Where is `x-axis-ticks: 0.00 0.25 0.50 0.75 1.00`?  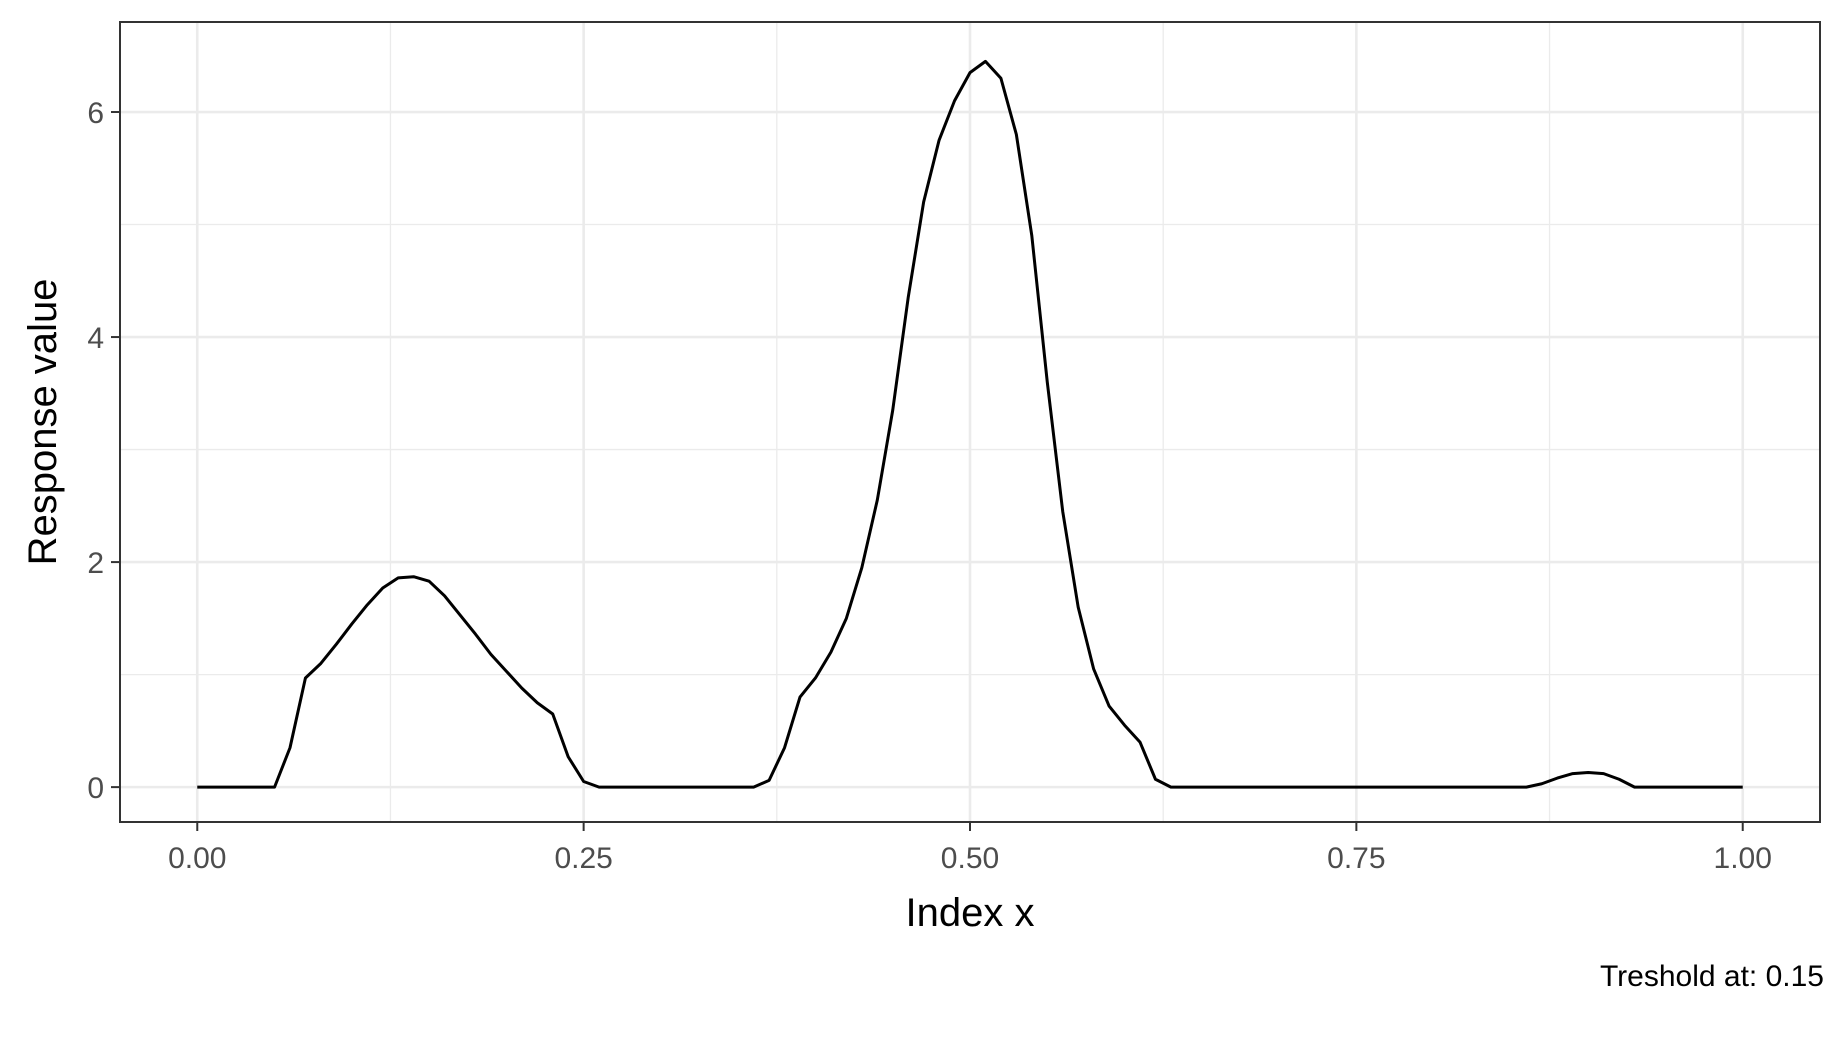
x-axis-ticks: 0.00 0.25 0.50 0.75 1.00 is located at coordinates (970, 848).